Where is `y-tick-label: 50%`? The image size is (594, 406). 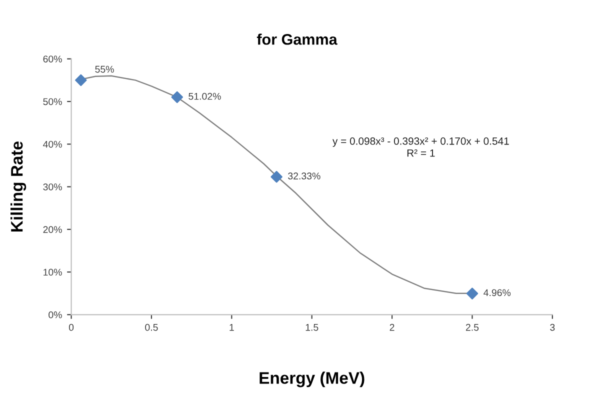
y-tick-label: 50% is located at coordinates (52, 102).